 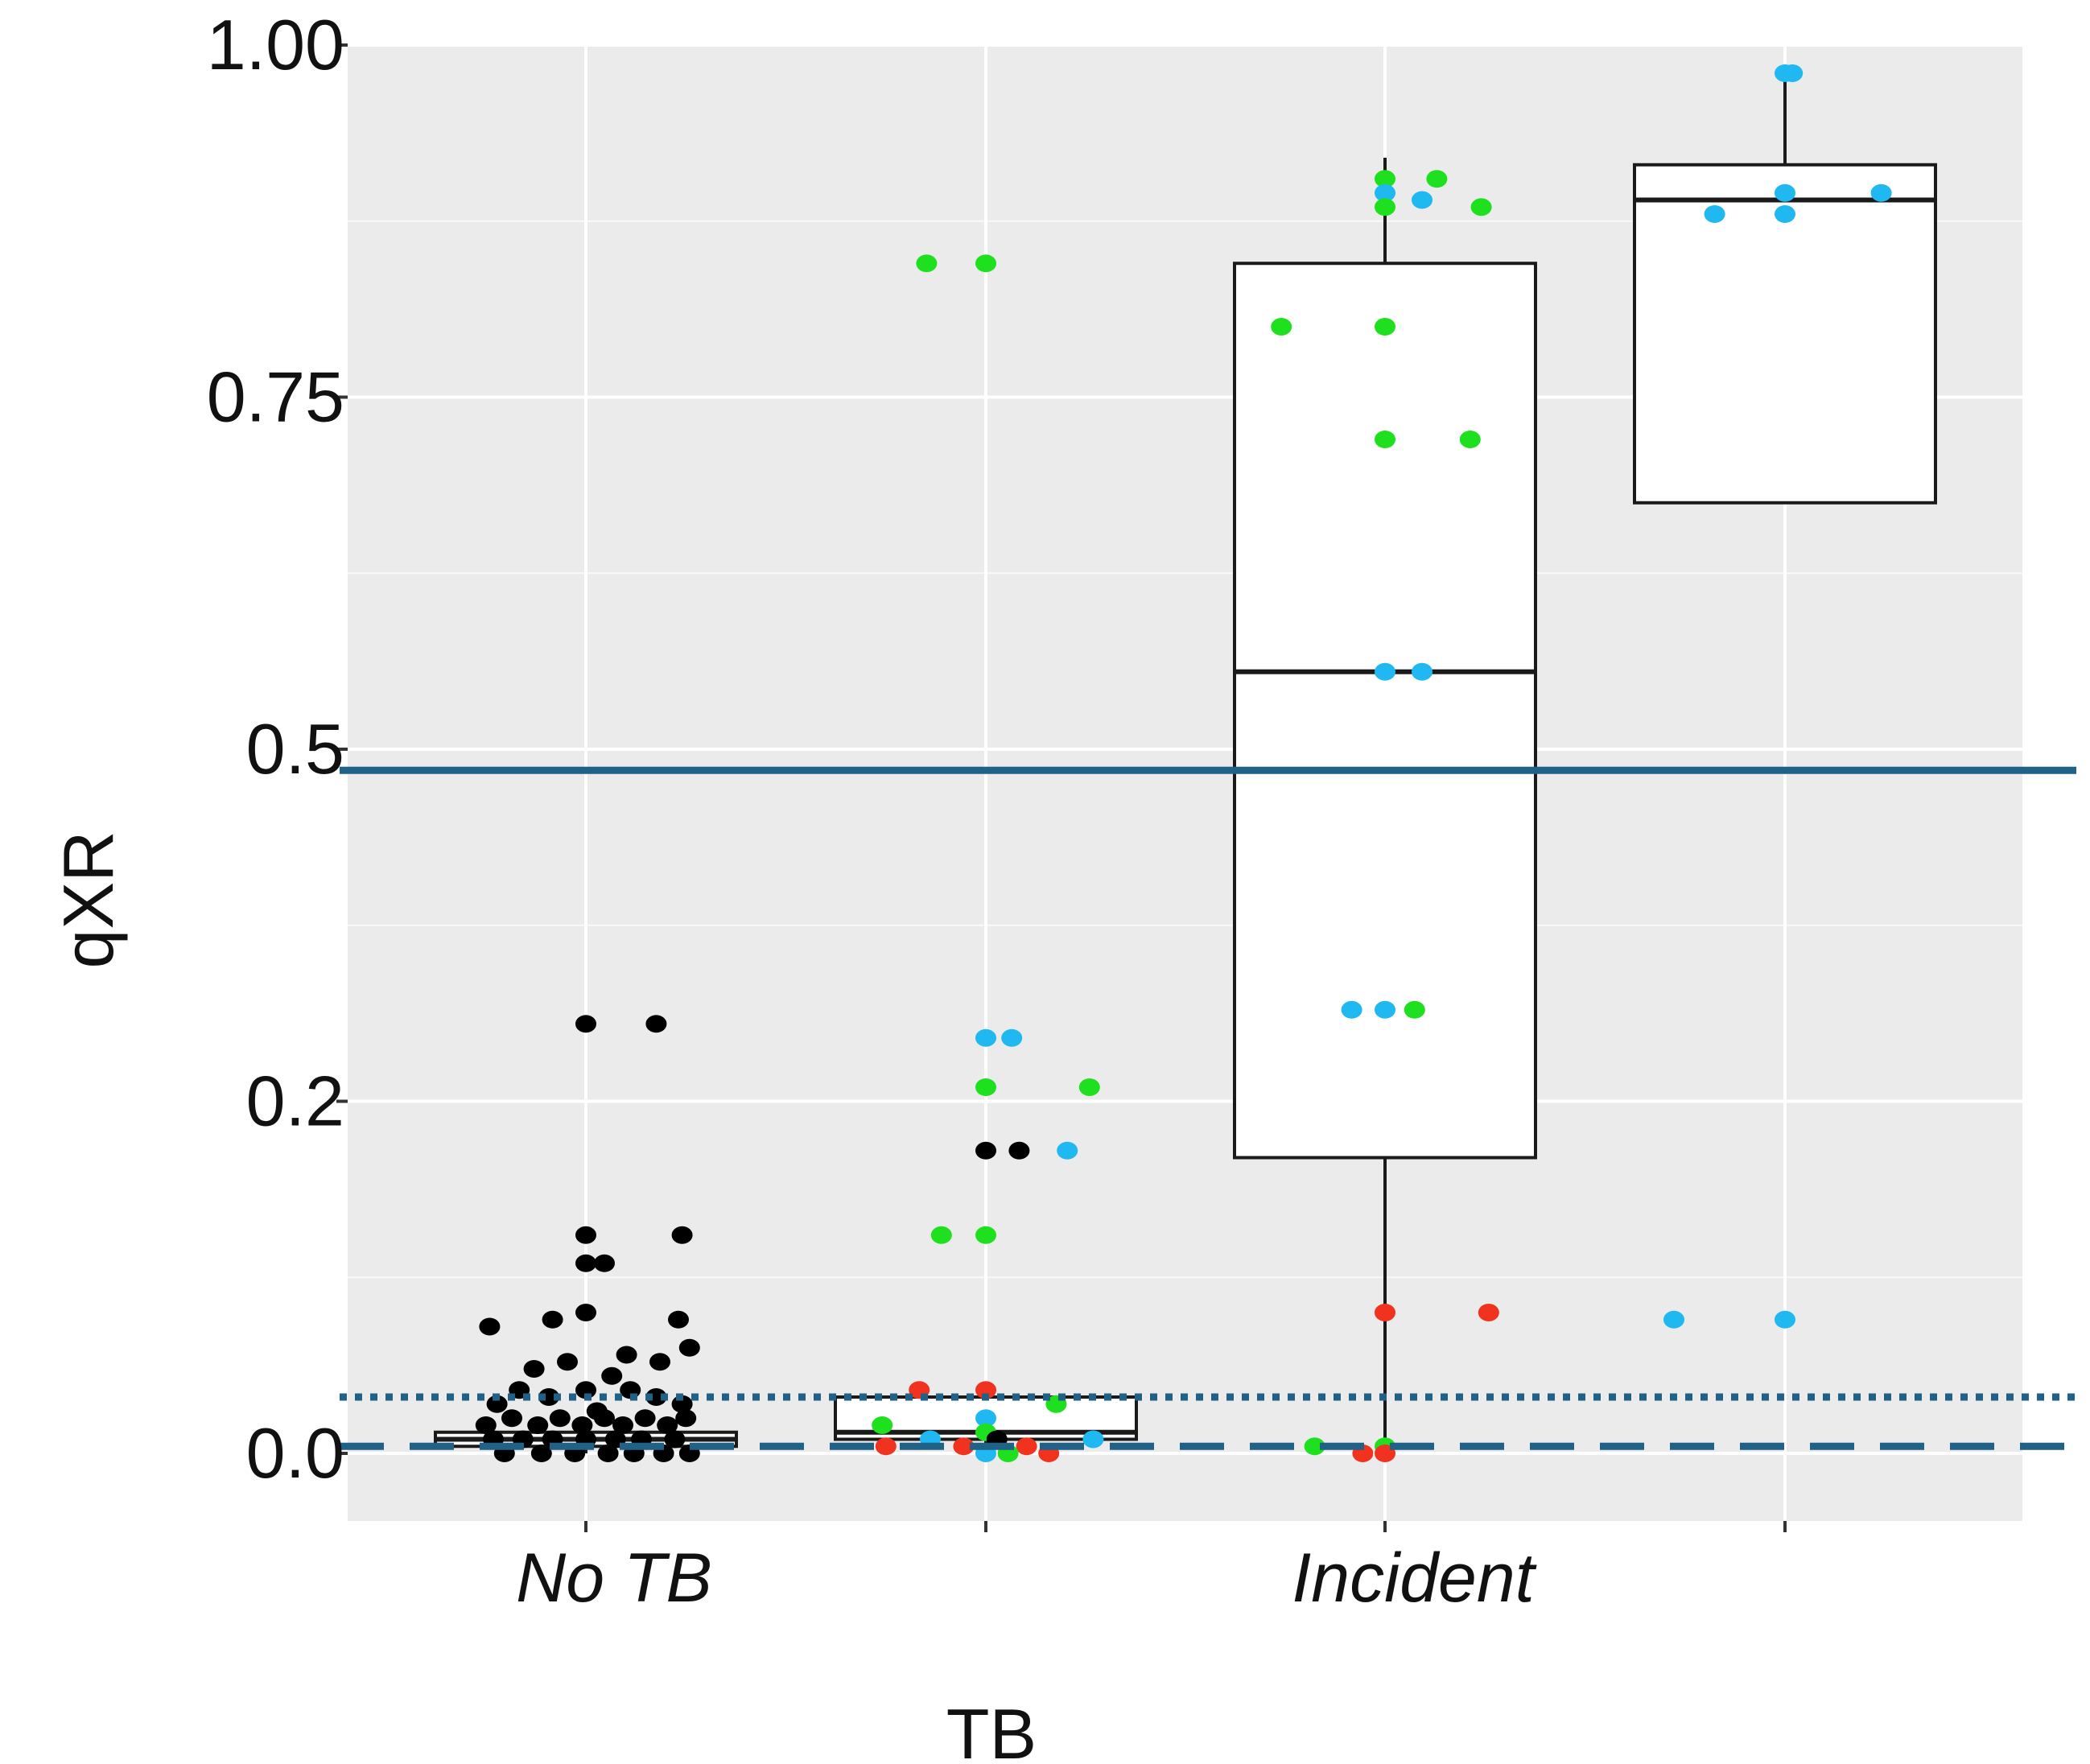 What do you see at coordinates (614, 1578) in the screenshot?
I see `x-category-label: No TB` at bounding box center [614, 1578].